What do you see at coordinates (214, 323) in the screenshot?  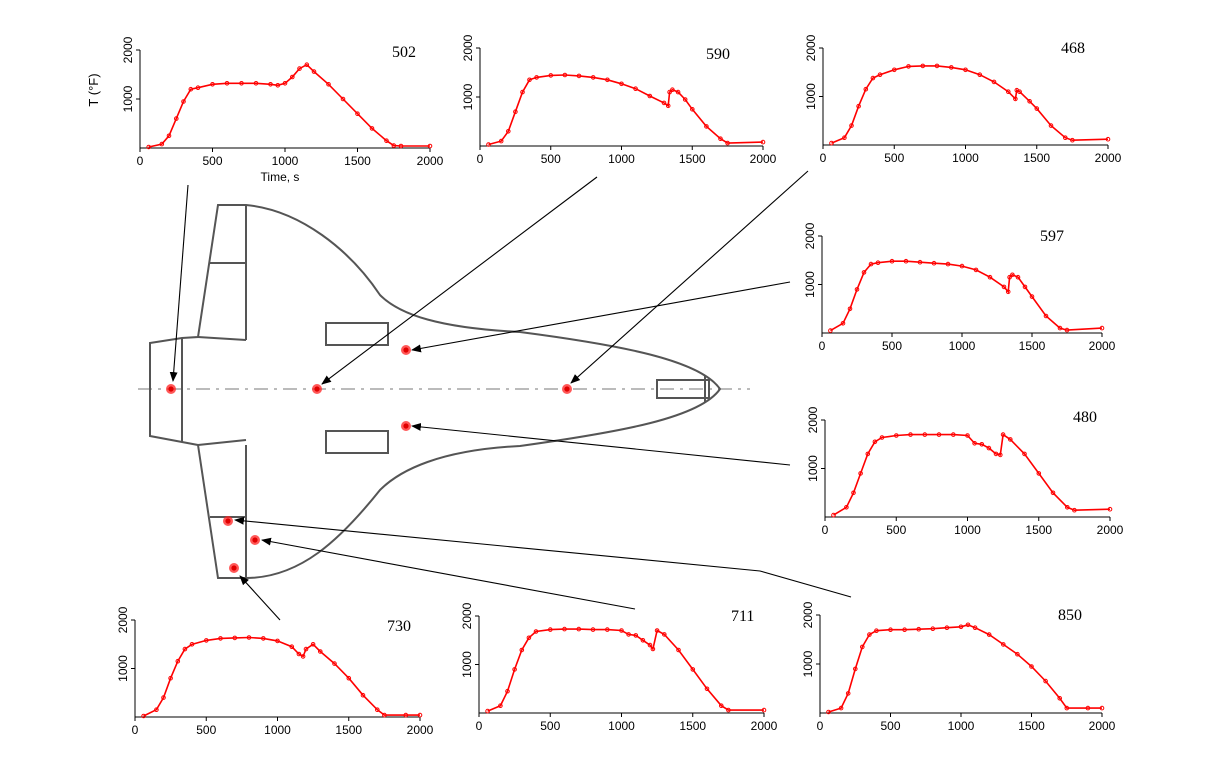 I see `wing-panel-upper` at bounding box center [214, 323].